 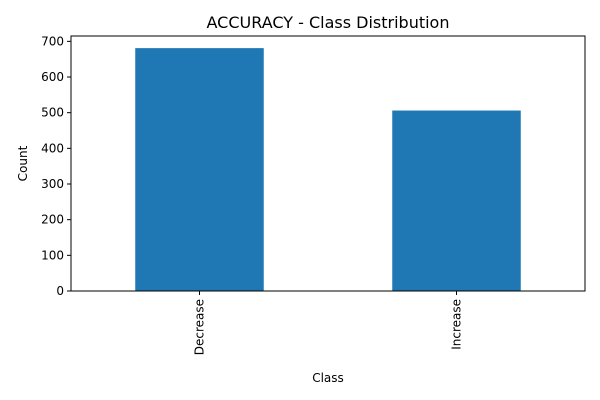 I want to click on y-tick-label: 0, so click(x=60, y=291).